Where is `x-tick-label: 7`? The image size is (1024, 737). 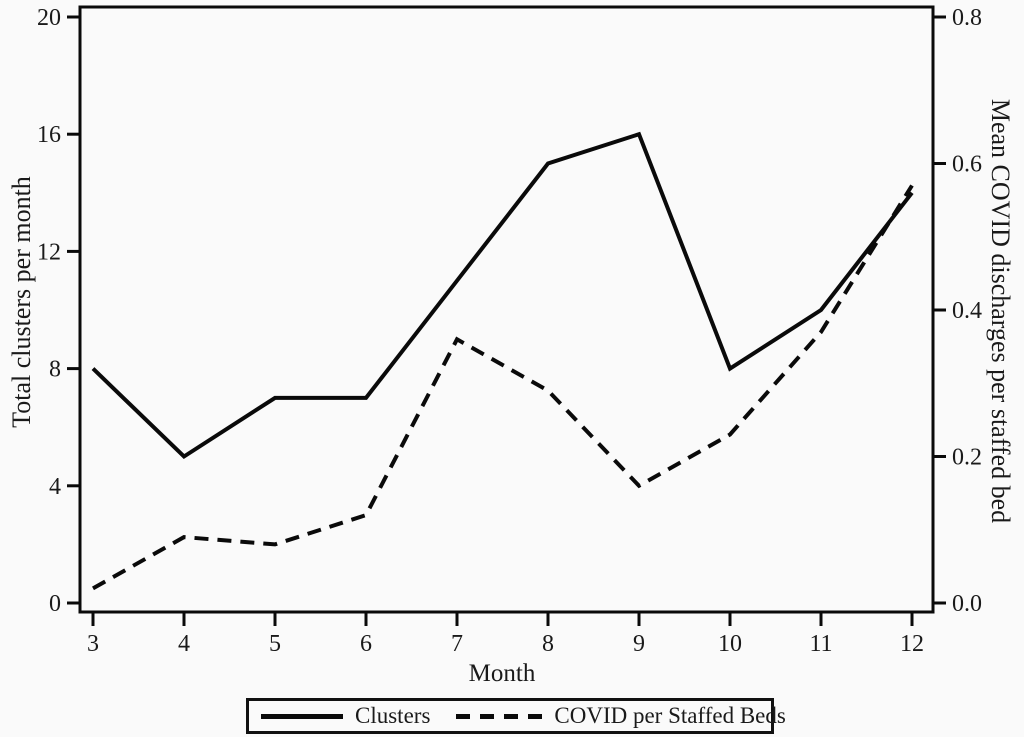 x-tick-label: 7 is located at coordinates (457, 644).